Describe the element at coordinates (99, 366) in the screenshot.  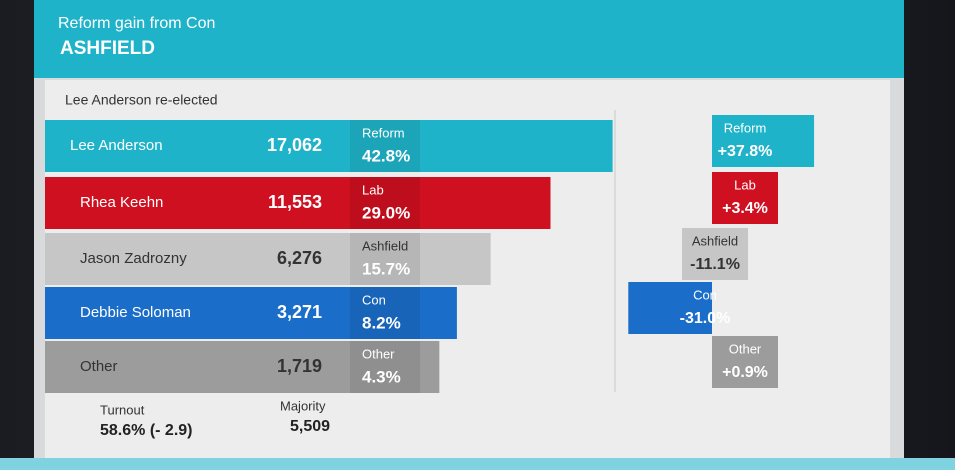
I see `candidate-name: Other` at that location.